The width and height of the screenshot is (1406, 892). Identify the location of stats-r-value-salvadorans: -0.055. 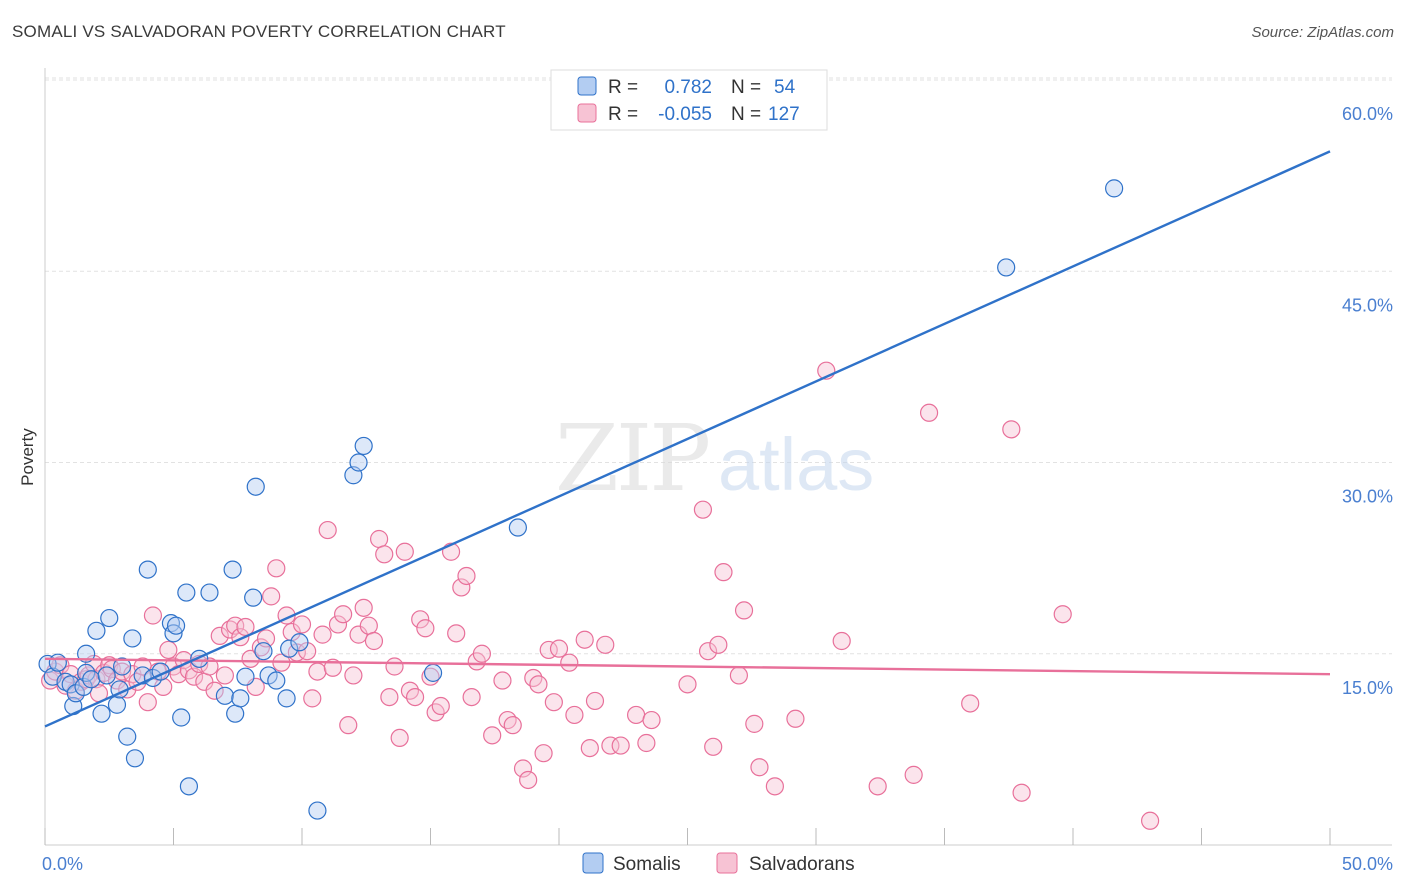
(685, 114).